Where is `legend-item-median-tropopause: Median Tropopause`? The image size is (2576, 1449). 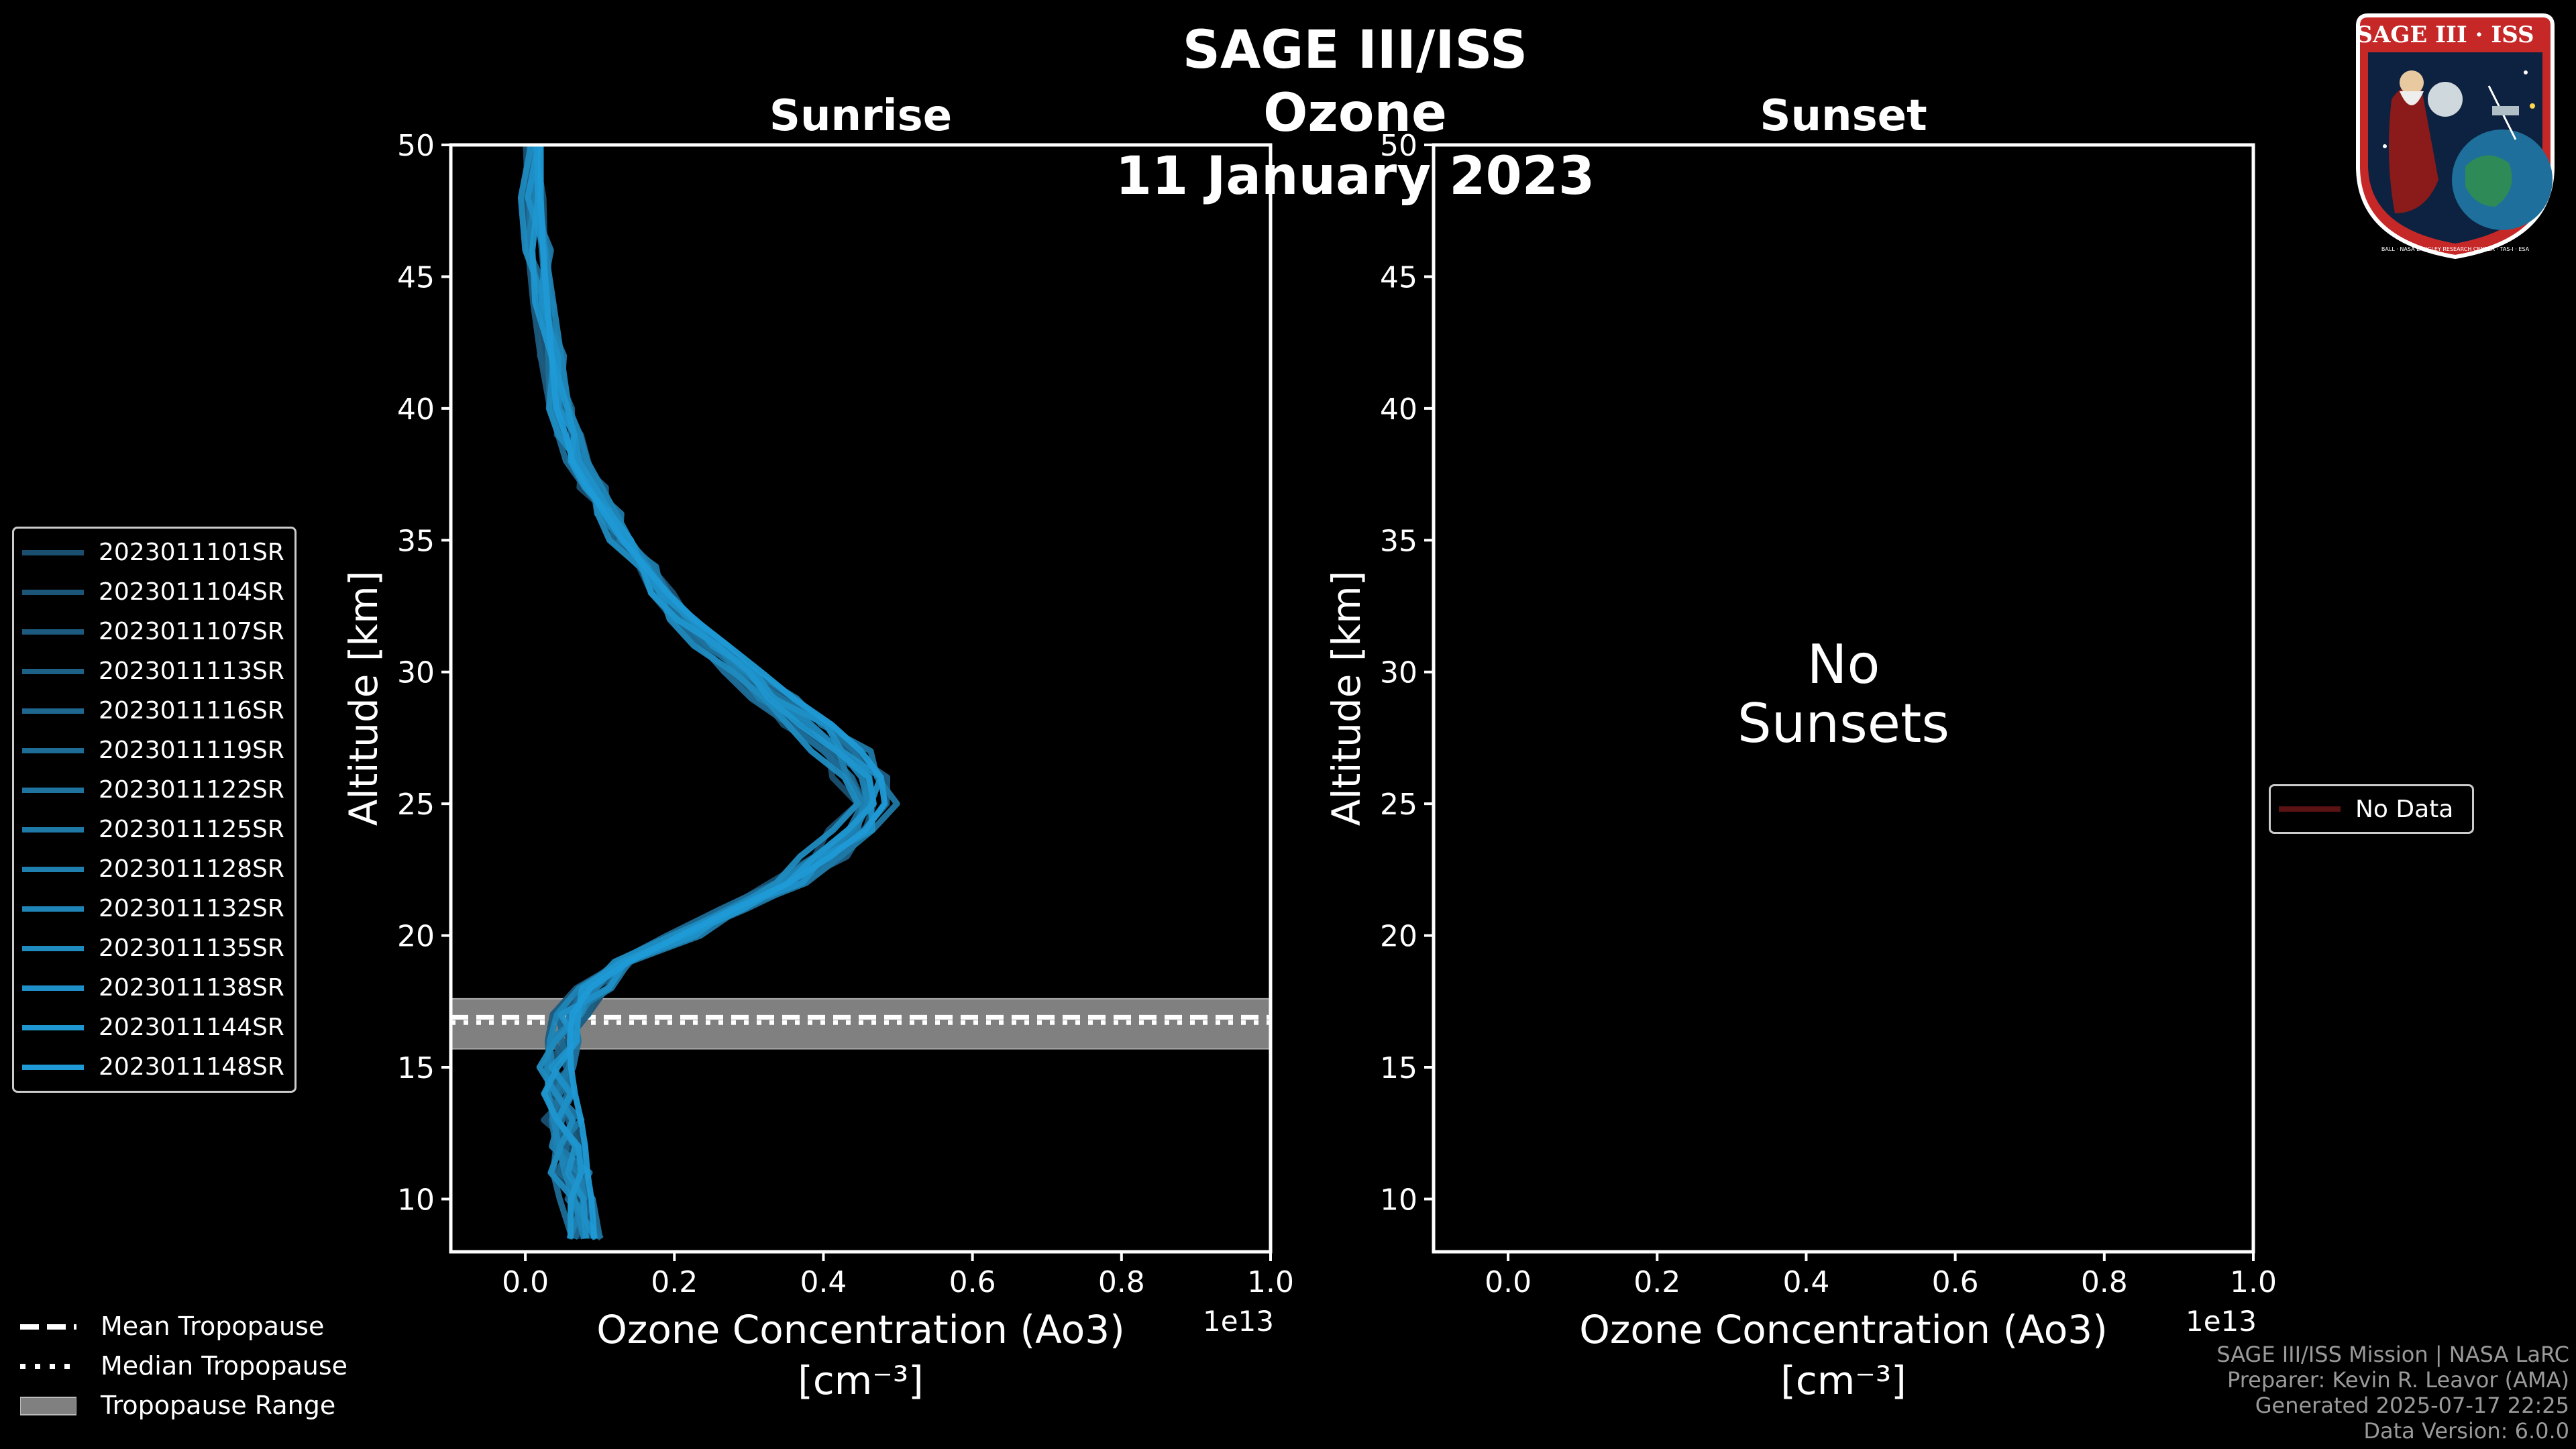 legend-item-median-tropopause: Median Tropopause is located at coordinates (183, 1366).